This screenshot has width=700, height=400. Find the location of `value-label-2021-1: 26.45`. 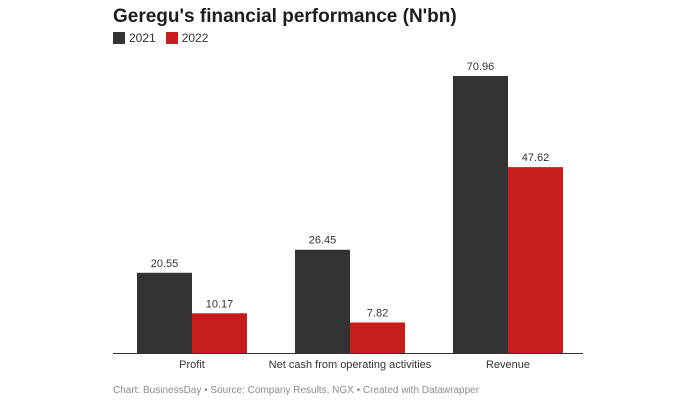

value-label-2021-1: 26.45 is located at coordinates (323, 241).